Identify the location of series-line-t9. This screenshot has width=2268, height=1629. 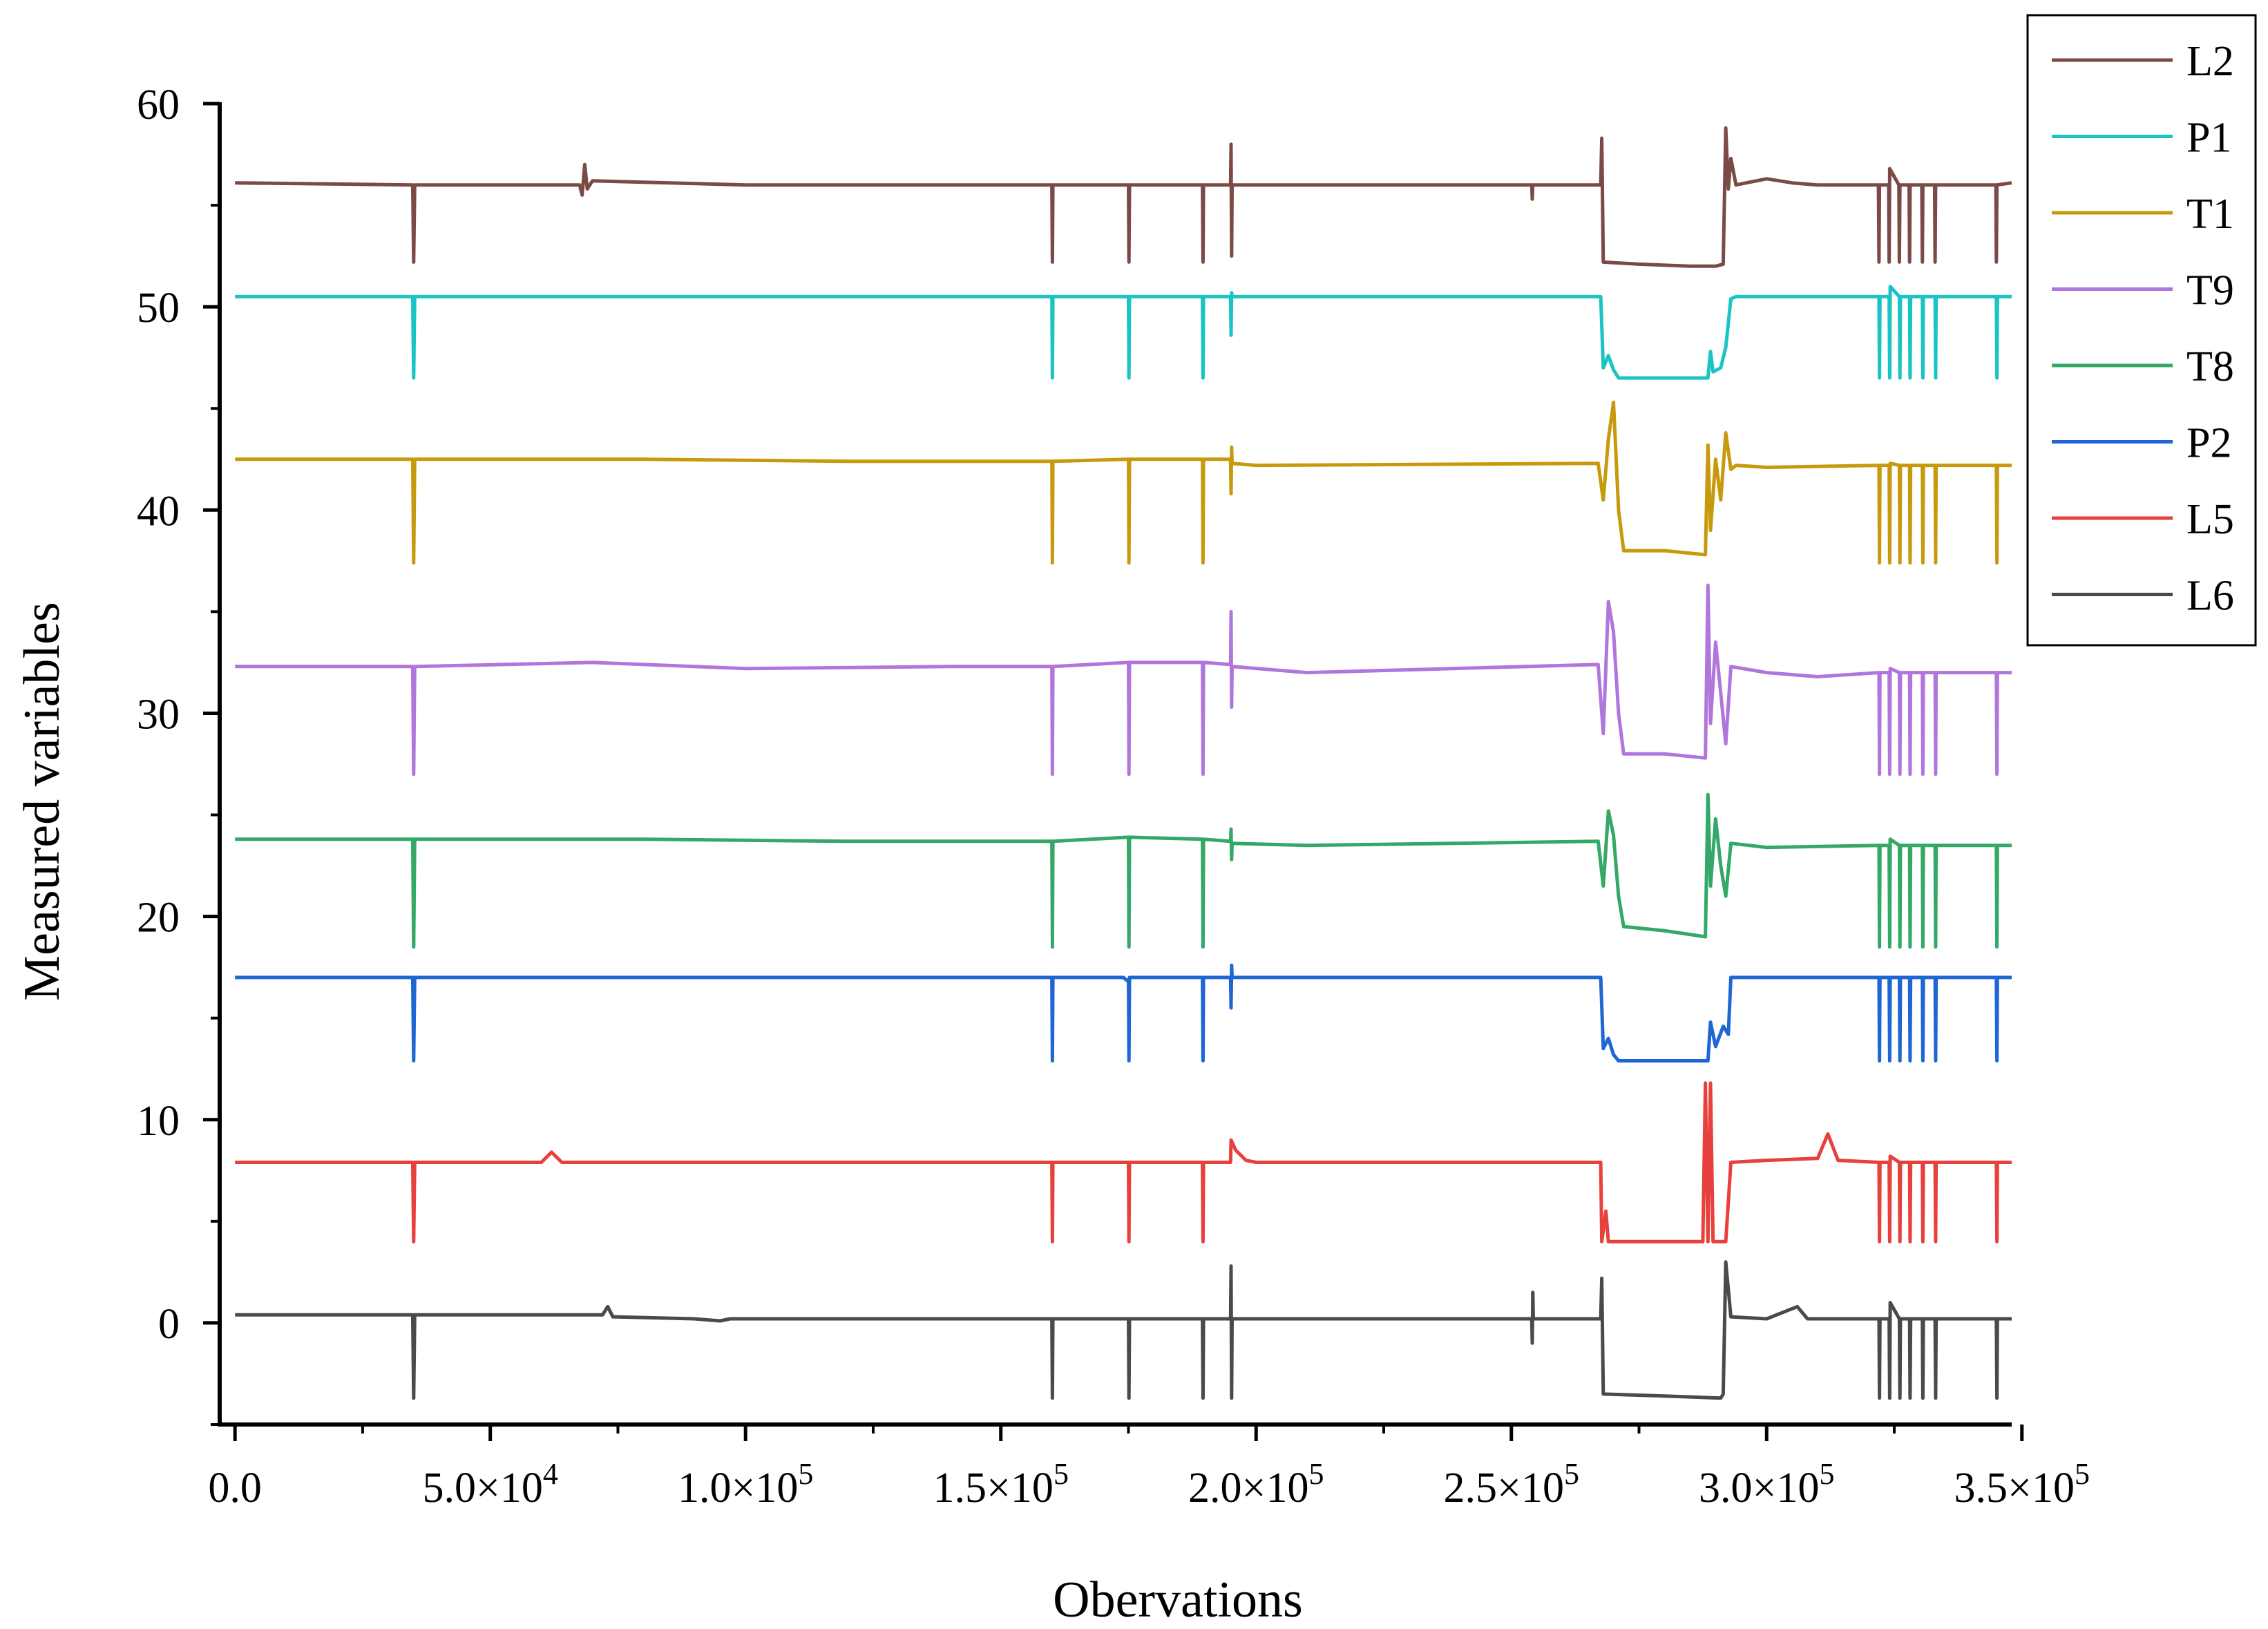
(1123, 680).